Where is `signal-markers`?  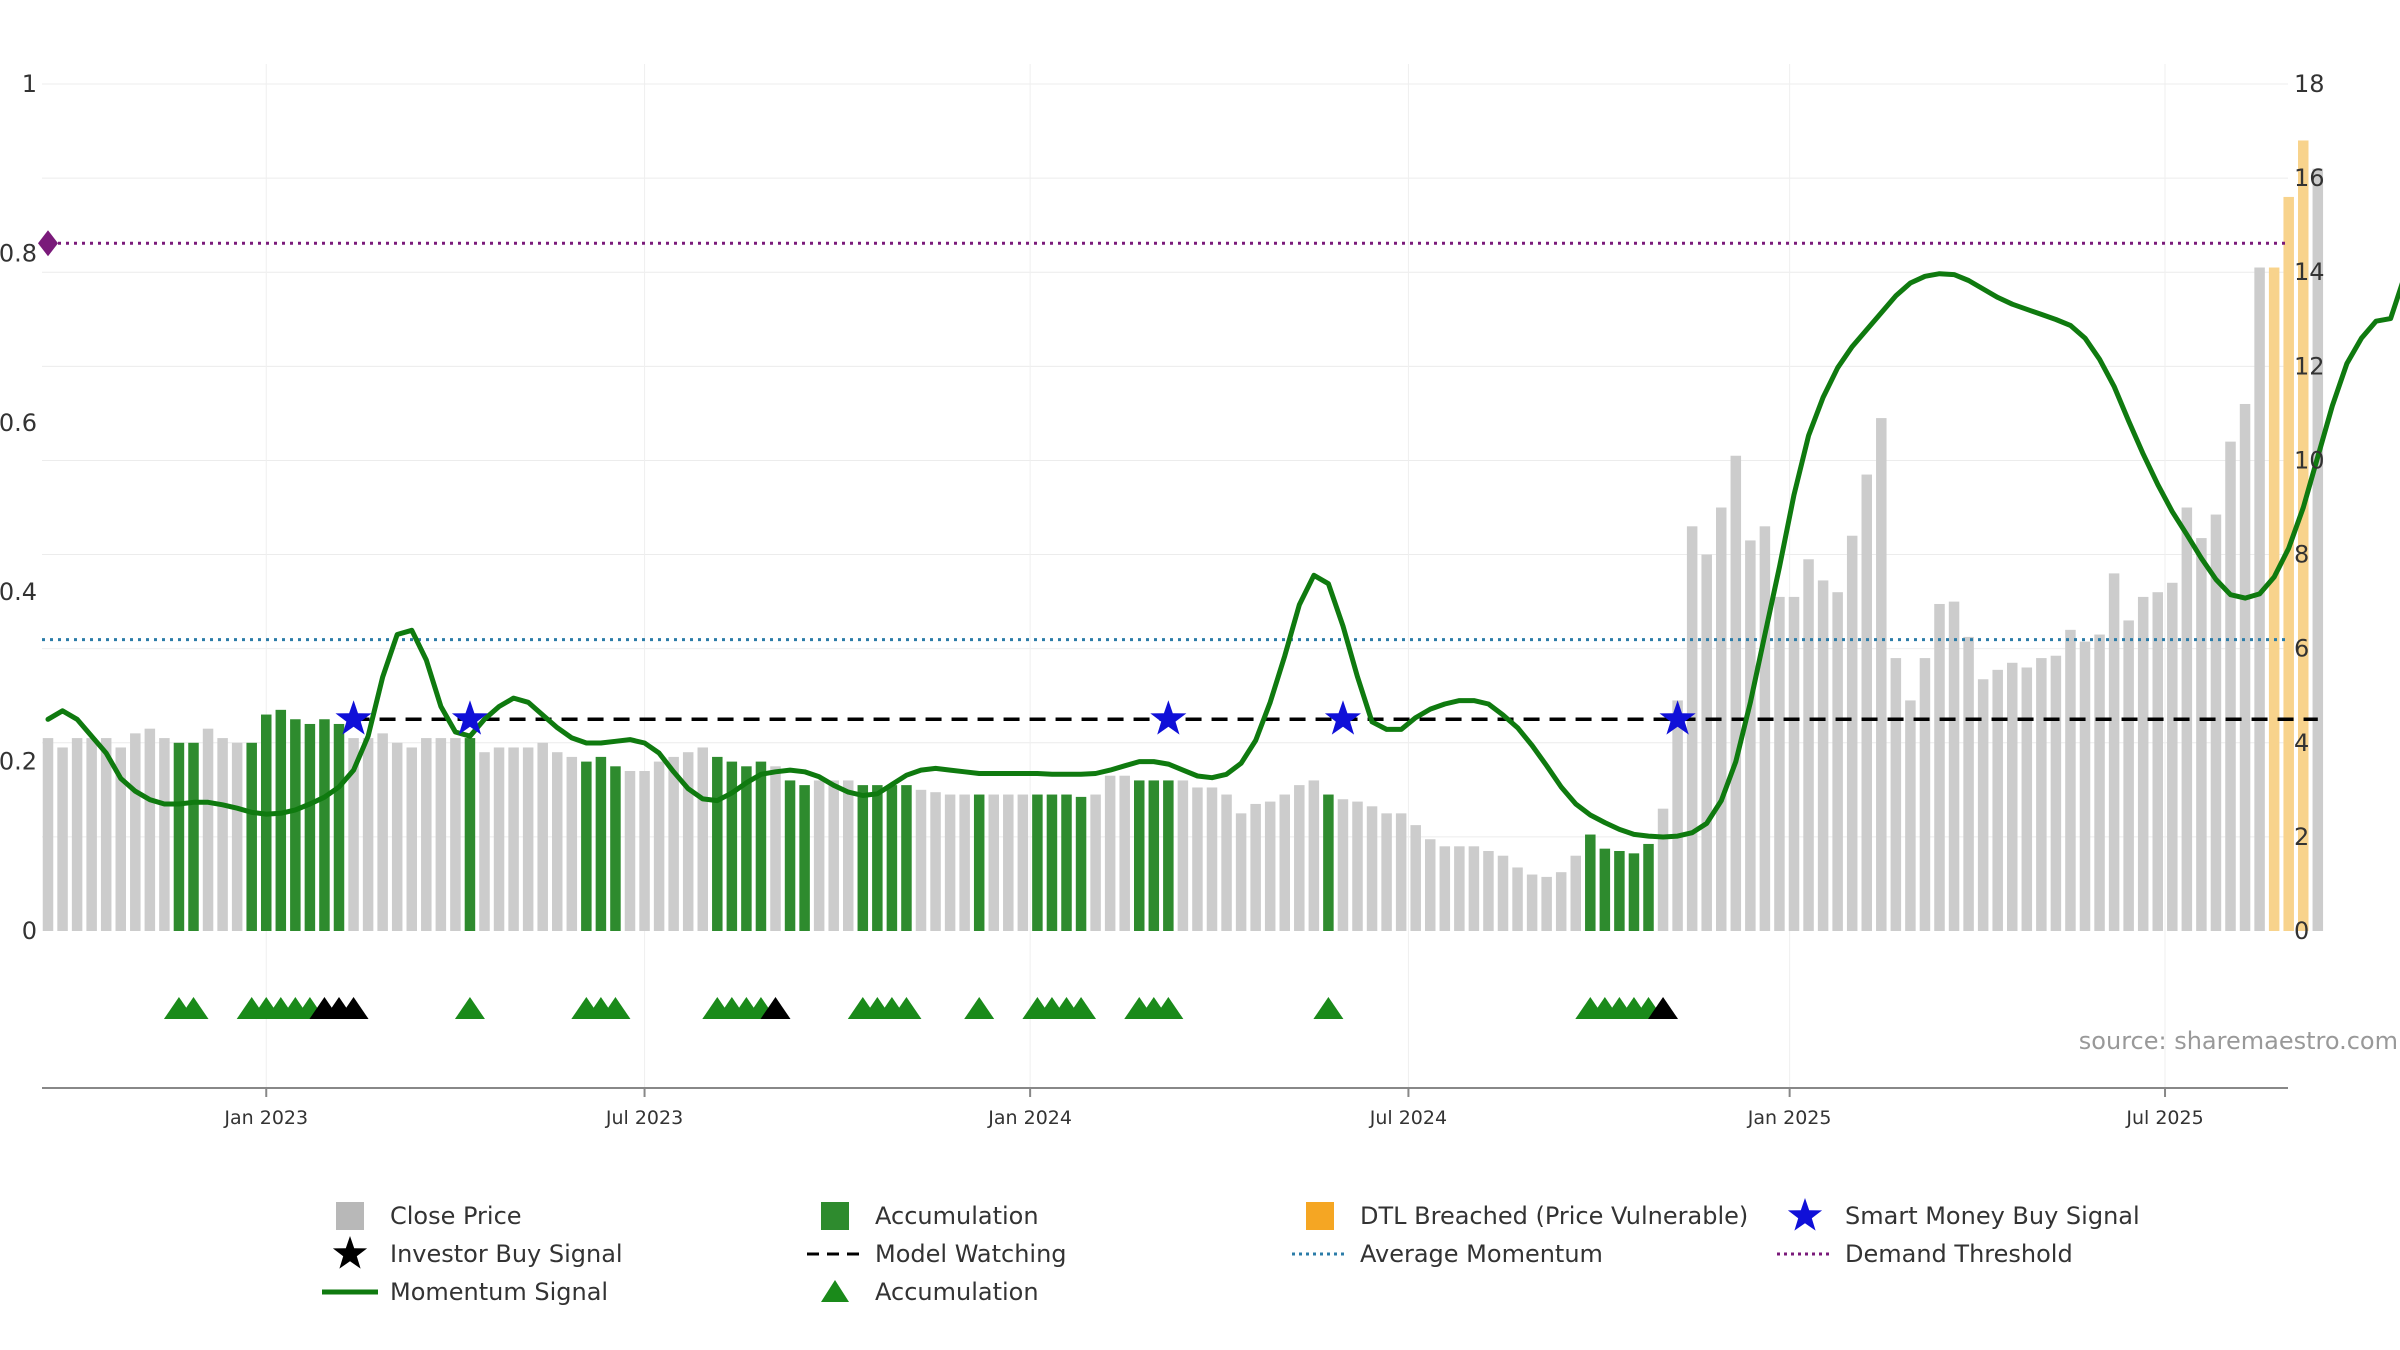
signal-markers is located at coordinates (921, 1008).